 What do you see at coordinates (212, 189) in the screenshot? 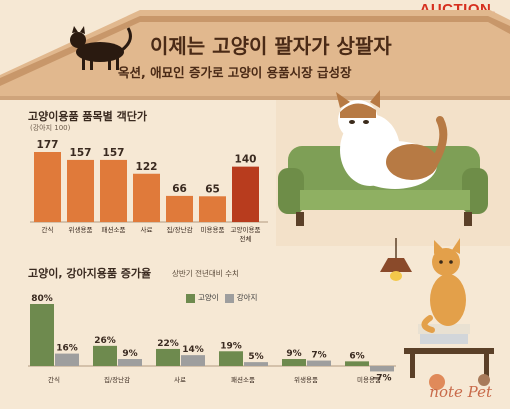
I see `chart1-value-label: 65` at bounding box center [212, 189].